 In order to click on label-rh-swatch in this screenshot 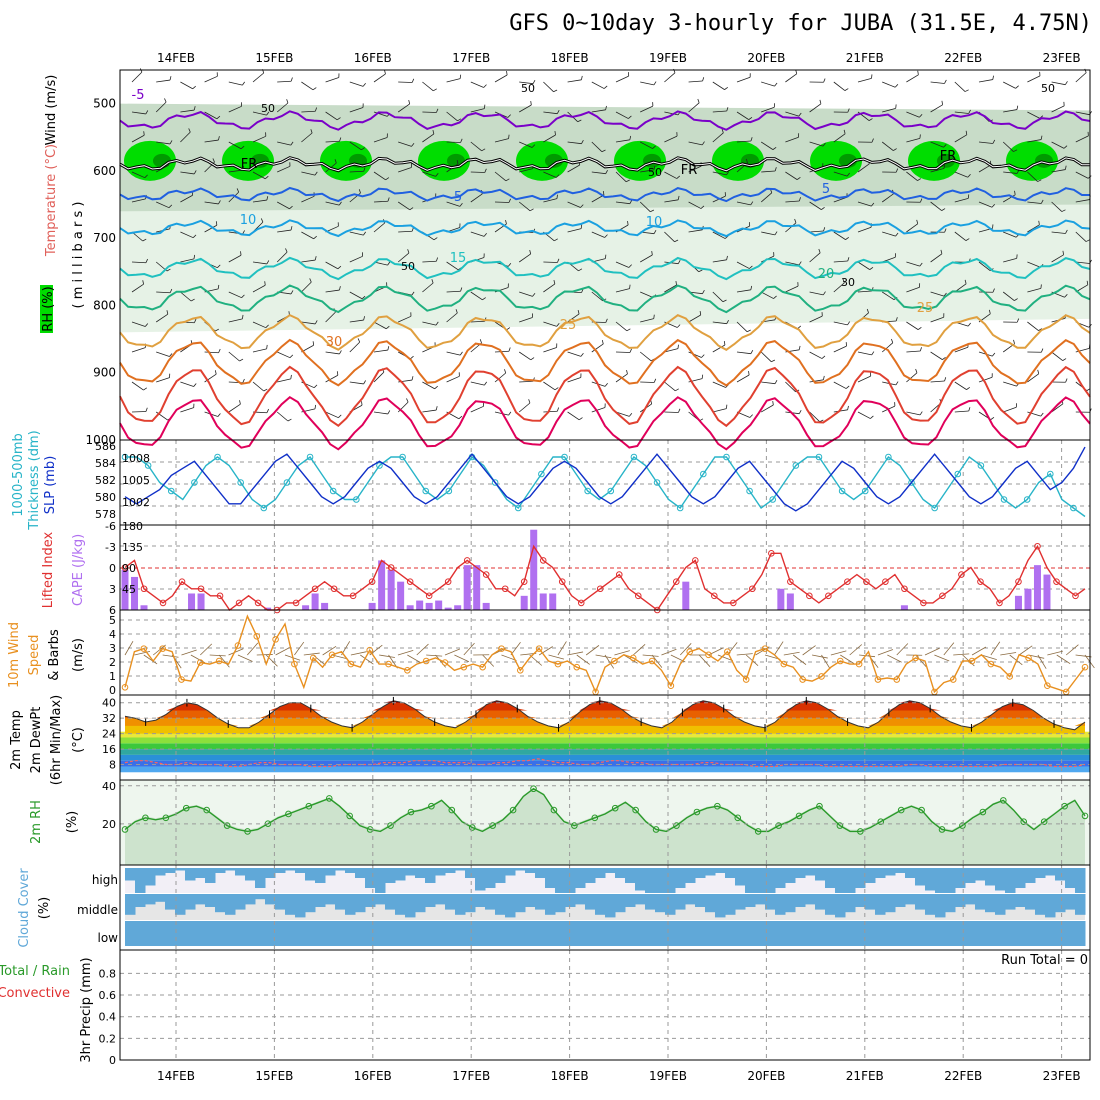, I will do `click(46, 309)`.